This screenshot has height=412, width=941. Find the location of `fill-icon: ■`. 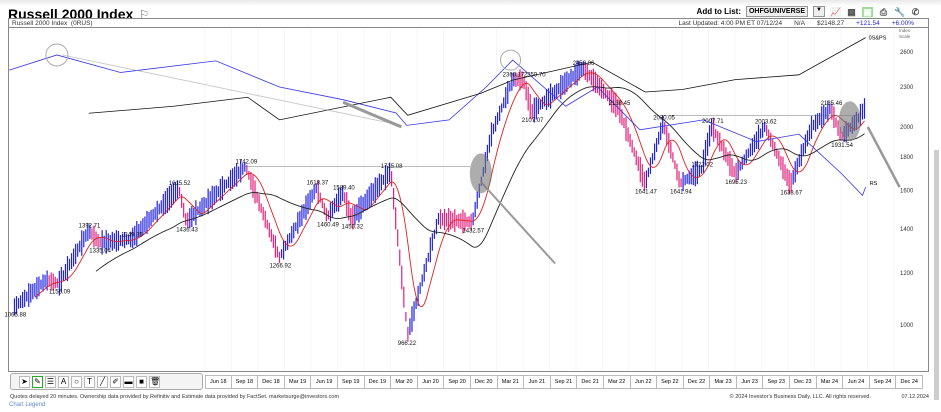

fill-icon: ■ is located at coordinates (141, 381).